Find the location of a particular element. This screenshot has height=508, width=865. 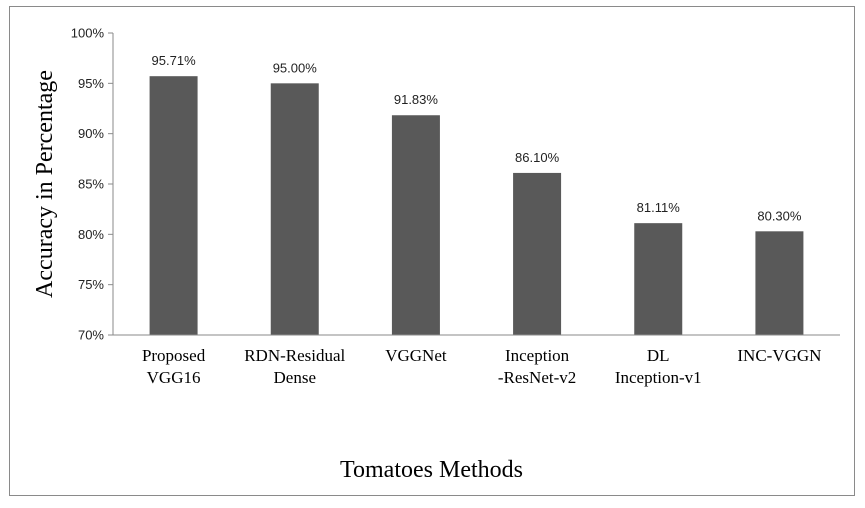

x-tick-label: DL Inception-v1 is located at coordinates (658, 366).